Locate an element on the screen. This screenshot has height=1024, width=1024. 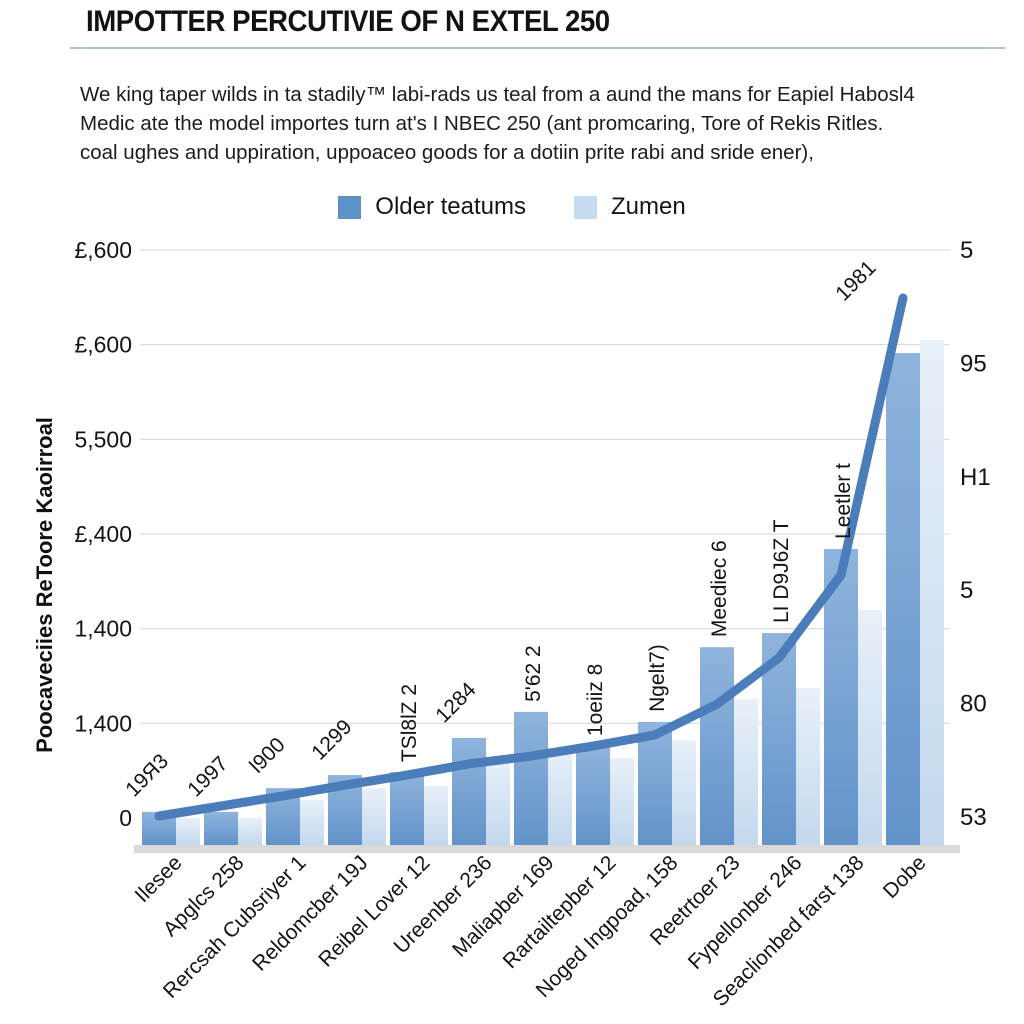
legend-item-zumen: Zumen is located at coordinates (630, 207).